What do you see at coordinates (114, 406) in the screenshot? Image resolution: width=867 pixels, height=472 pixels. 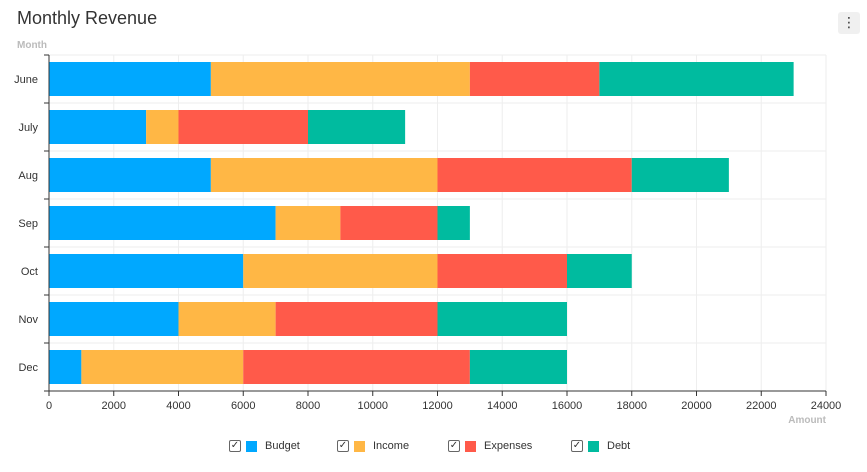 I see `x-tick-label: 2000` at bounding box center [114, 406].